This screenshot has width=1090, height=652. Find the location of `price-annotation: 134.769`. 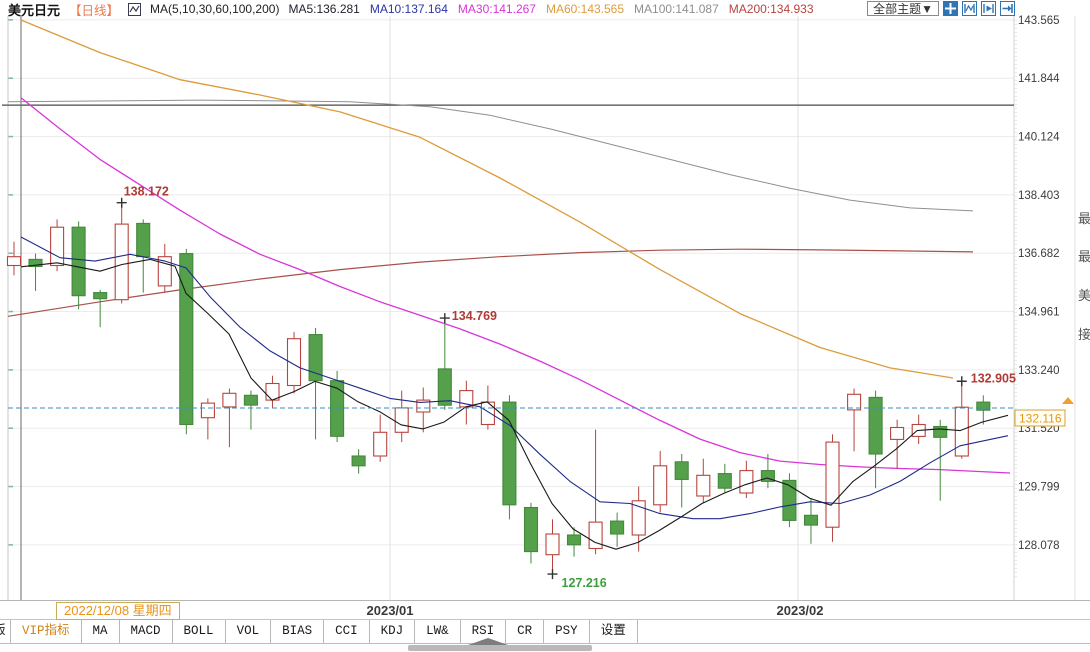

price-annotation: 134.769 is located at coordinates (474, 316).